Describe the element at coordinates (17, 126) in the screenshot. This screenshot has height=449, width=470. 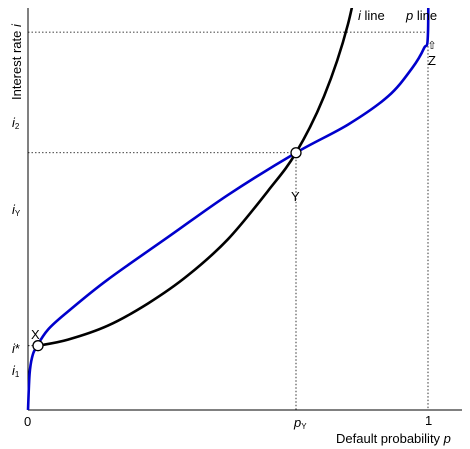
I see `y-tick-i2-sub: 2` at that location.